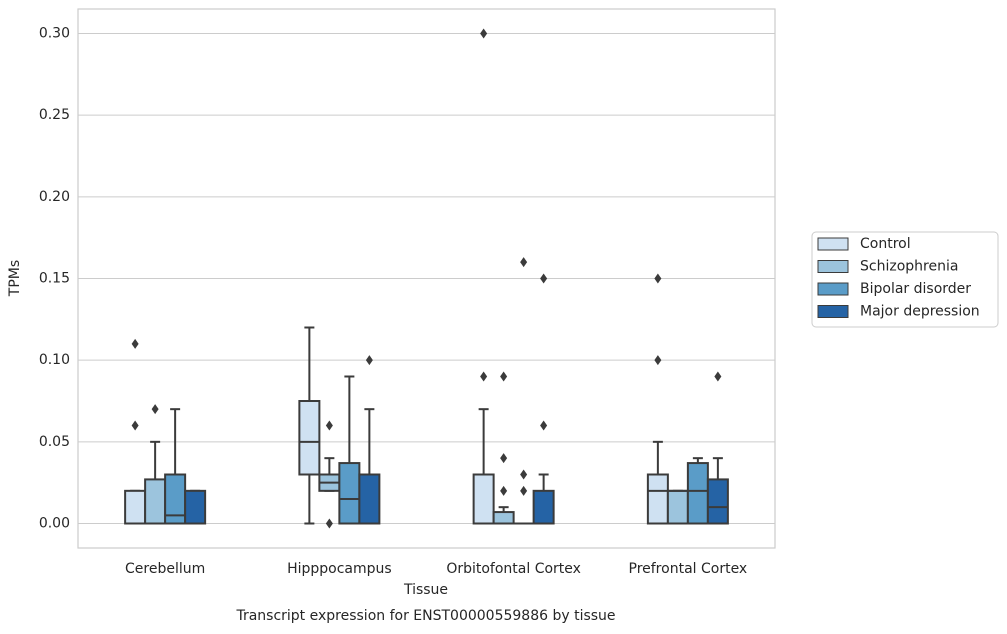  What do you see at coordinates (54, 442) in the screenshot?
I see `y-tick-label: 0.05` at bounding box center [54, 442].